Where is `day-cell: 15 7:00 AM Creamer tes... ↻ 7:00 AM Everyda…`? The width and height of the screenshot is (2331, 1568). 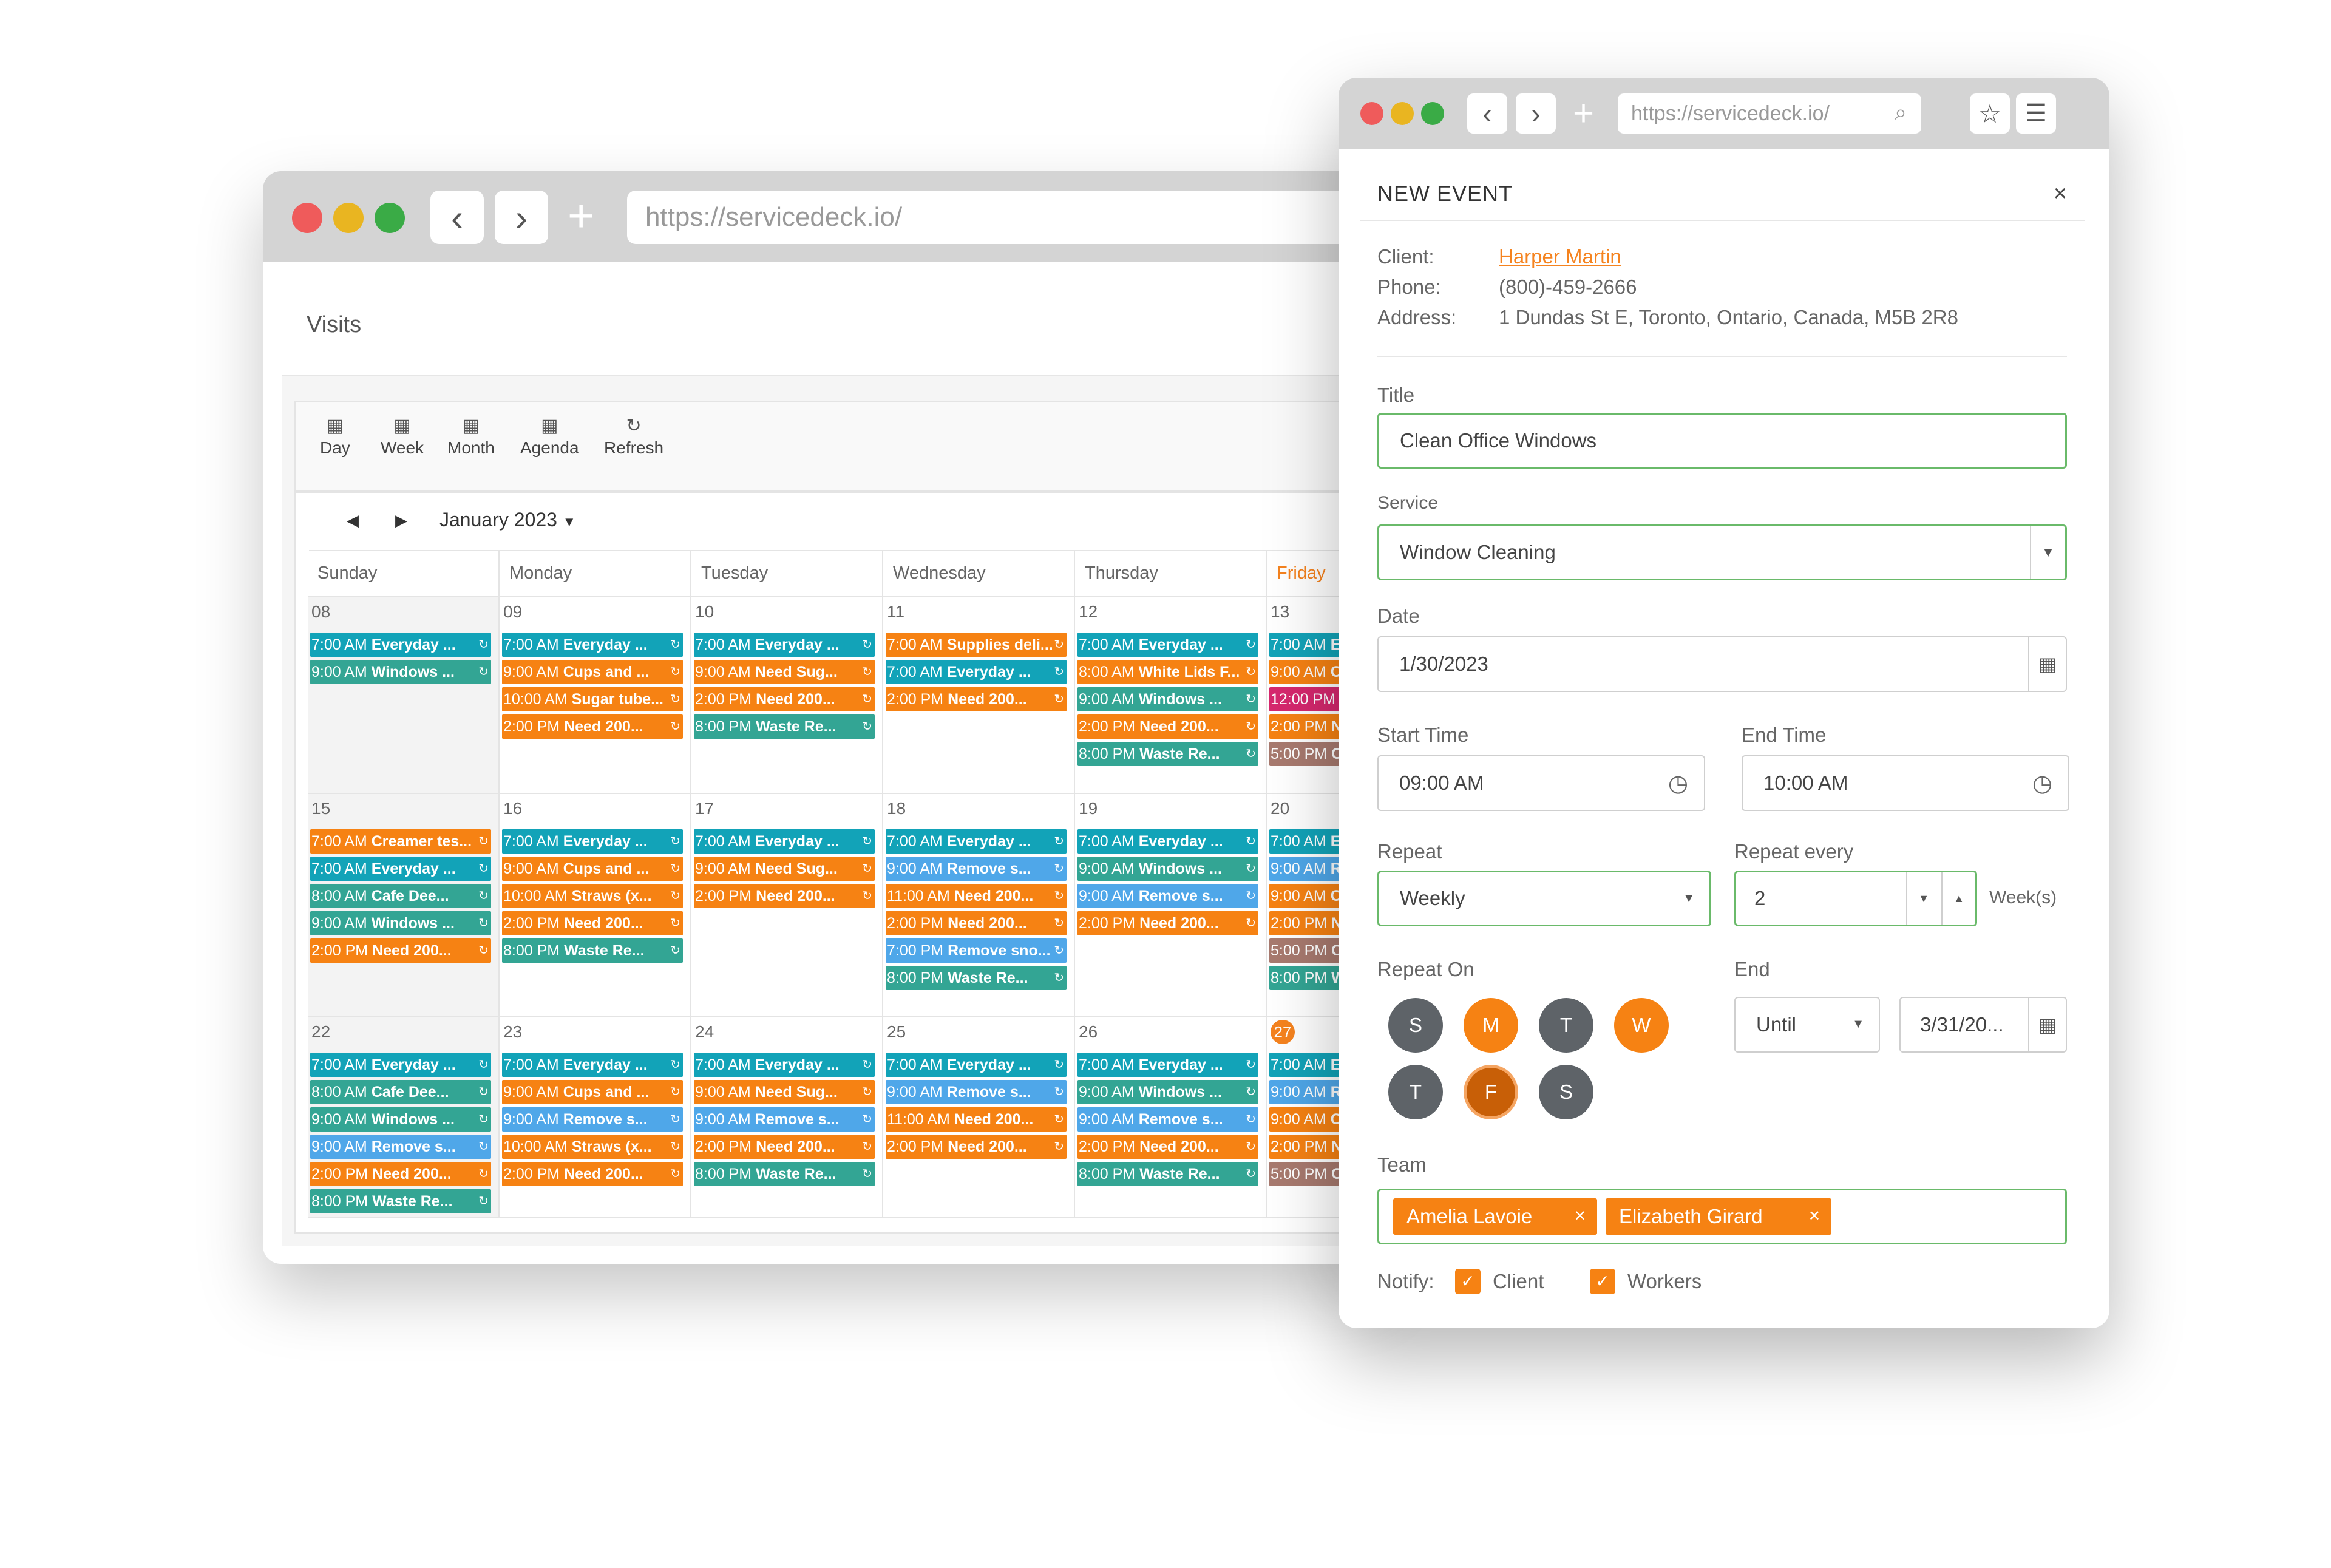
day-cell: 15 7:00 AM Creamer tes... ↻ 7:00 AM Everyda… is located at coordinates (404, 905).